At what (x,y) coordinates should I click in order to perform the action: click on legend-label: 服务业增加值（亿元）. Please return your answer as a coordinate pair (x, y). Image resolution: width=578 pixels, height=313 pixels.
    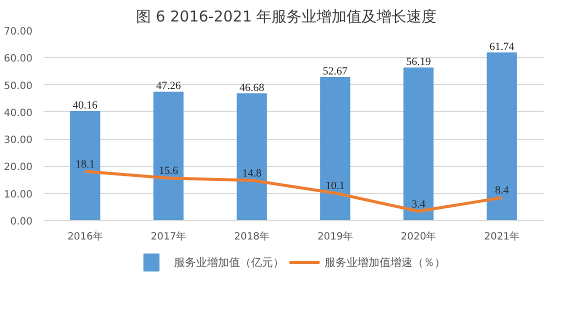
    Looking at the image, I should click on (229, 262).